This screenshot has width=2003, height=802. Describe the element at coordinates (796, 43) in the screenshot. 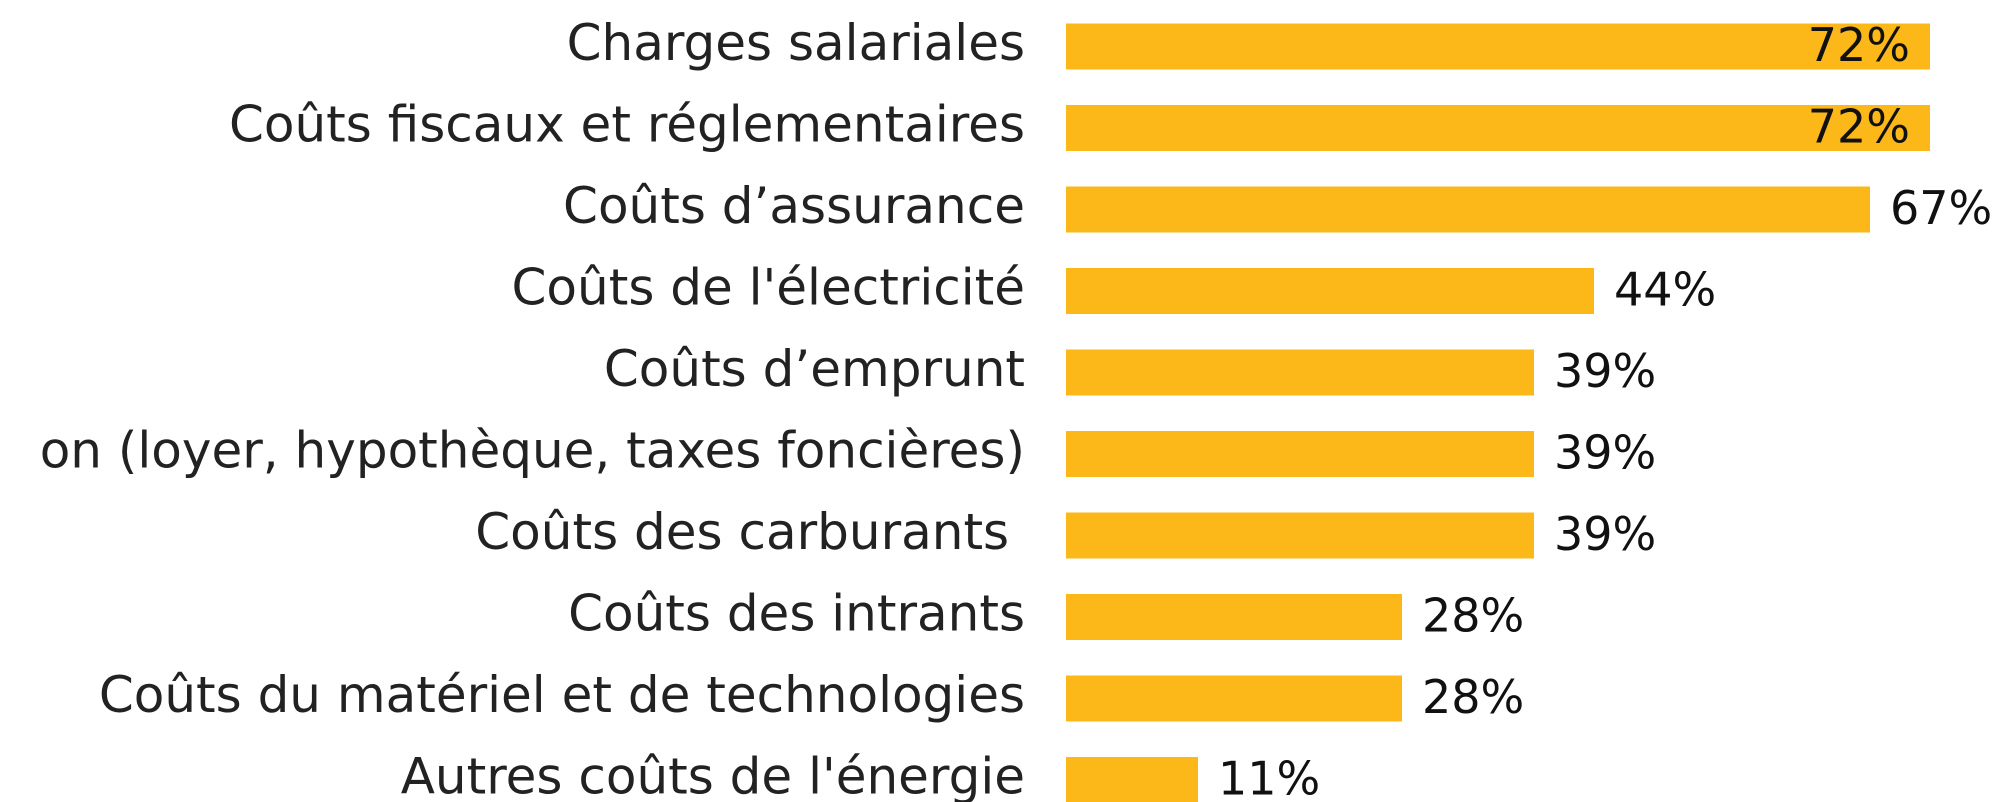

I see `category-label: Charges salariales` at that location.